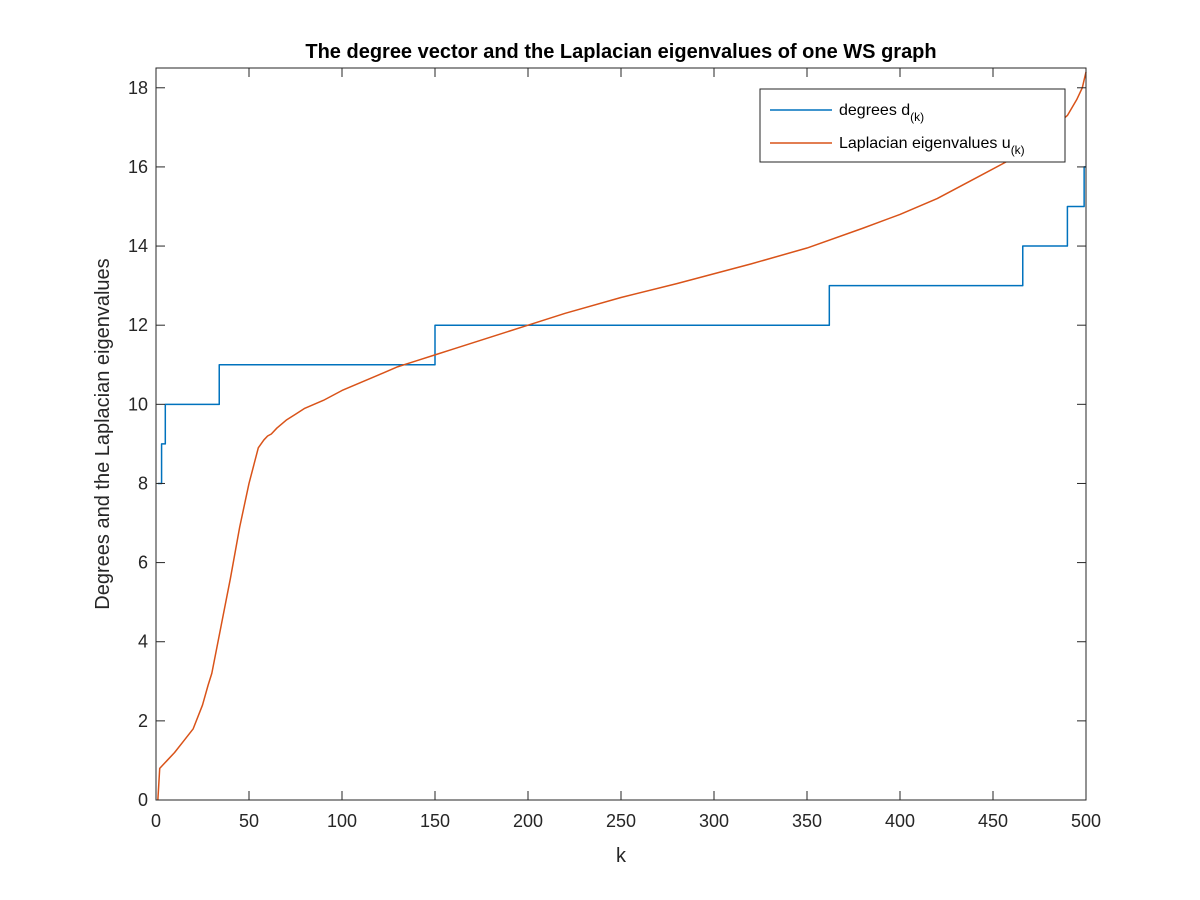 This screenshot has height=900, width=1200. Describe the element at coordinates (874, 110) in the screenshot. I see `legend-label-degrees-main: degrees d` at that location.